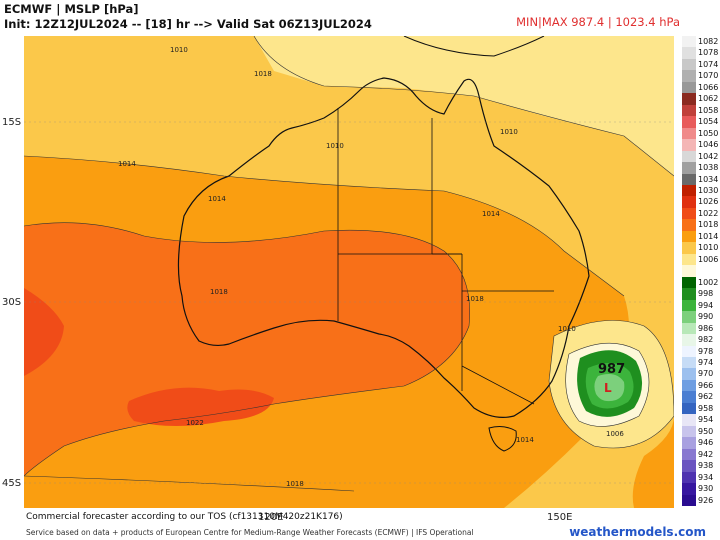 Image resolution: width=720 pixels, height=540 pixels. What do you see at coordinates (637, 532) in the screenshot?
I see `brand-link: weathermodels.com` at bounding box center [637, 532].